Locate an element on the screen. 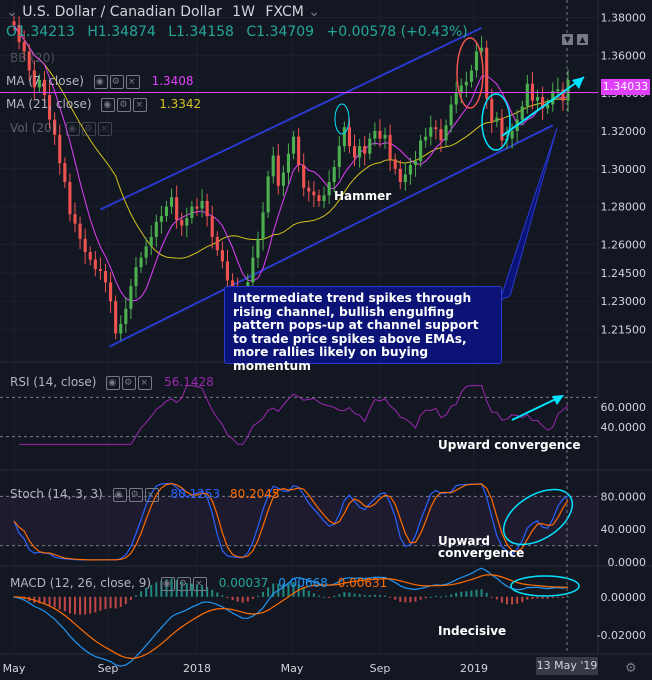 This screenshot has width=652, height=680. indicator-legend-vol: Vol (20) ◉ ⚙ × is located at coordinates (62, 128).